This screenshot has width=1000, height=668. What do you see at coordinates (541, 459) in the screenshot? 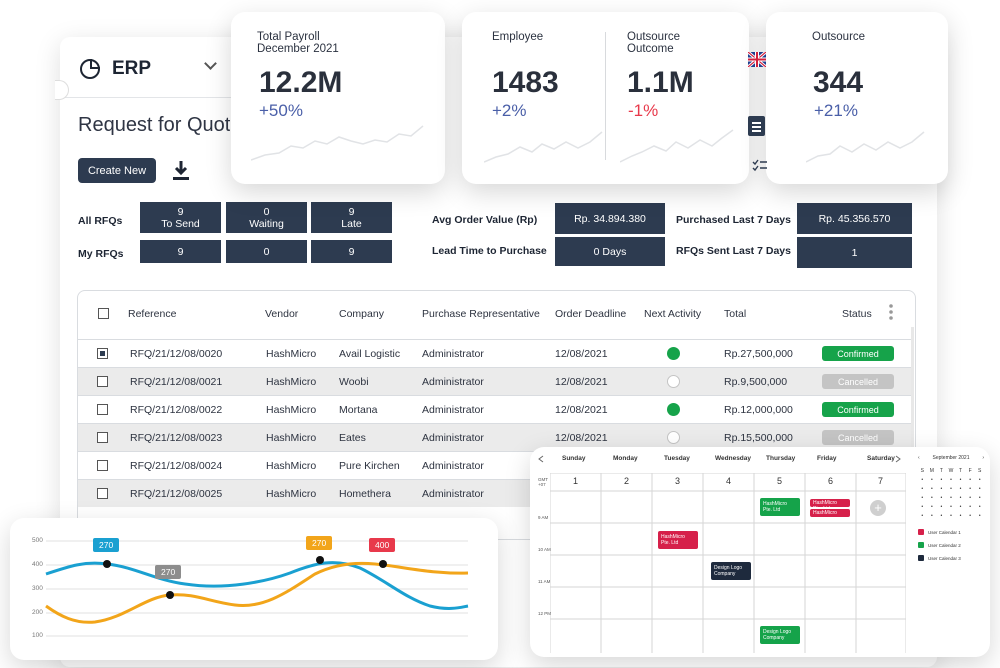
I see `chevron-left-icon` at bounding box center [541, 459].